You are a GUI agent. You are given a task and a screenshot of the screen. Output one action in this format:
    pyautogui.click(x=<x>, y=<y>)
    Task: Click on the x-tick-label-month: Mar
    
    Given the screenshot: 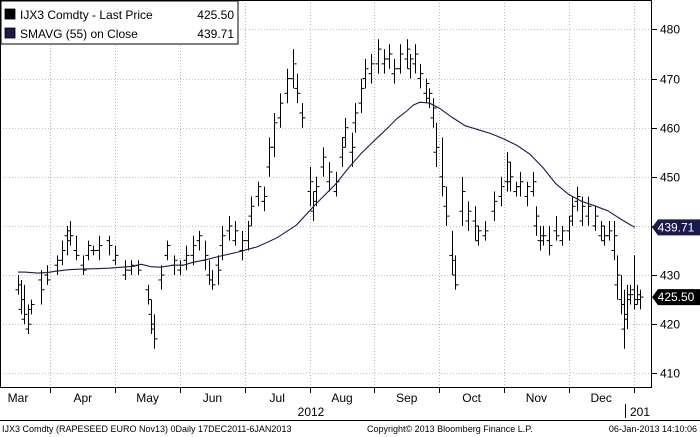 What is the action you would take?
    pyautogui.click(x=18, y=398)
    